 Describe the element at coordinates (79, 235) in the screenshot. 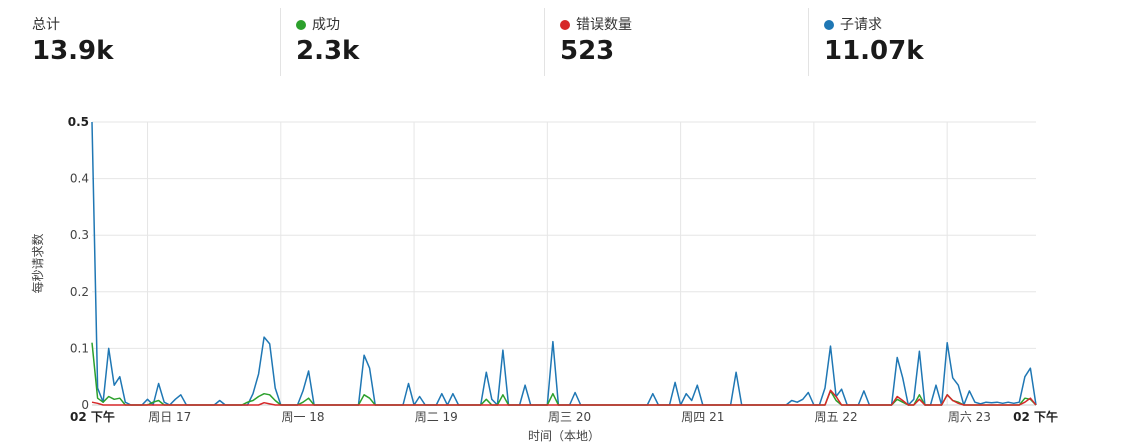

I see `y-tick-label: 0.3` at that location.